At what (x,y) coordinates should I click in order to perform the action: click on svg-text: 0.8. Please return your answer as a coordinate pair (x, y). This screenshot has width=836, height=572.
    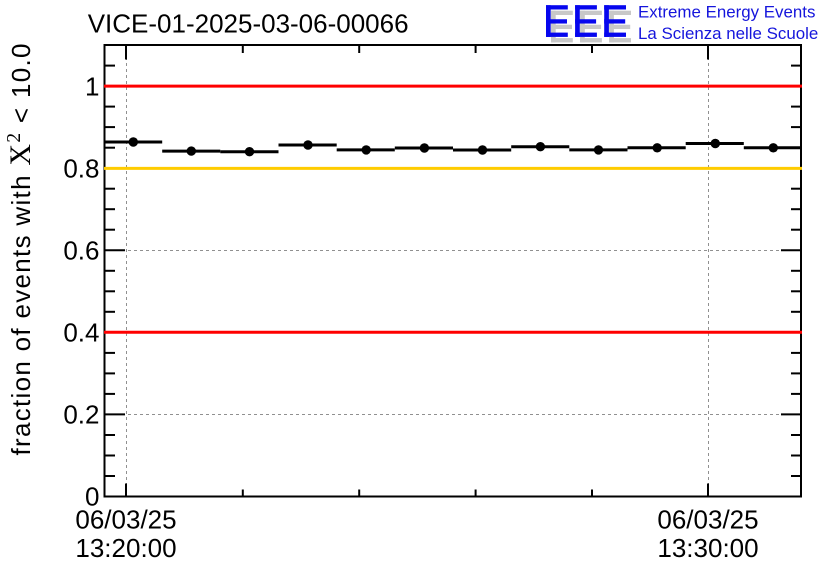
    Looking at the image, I should click on (81, 169).